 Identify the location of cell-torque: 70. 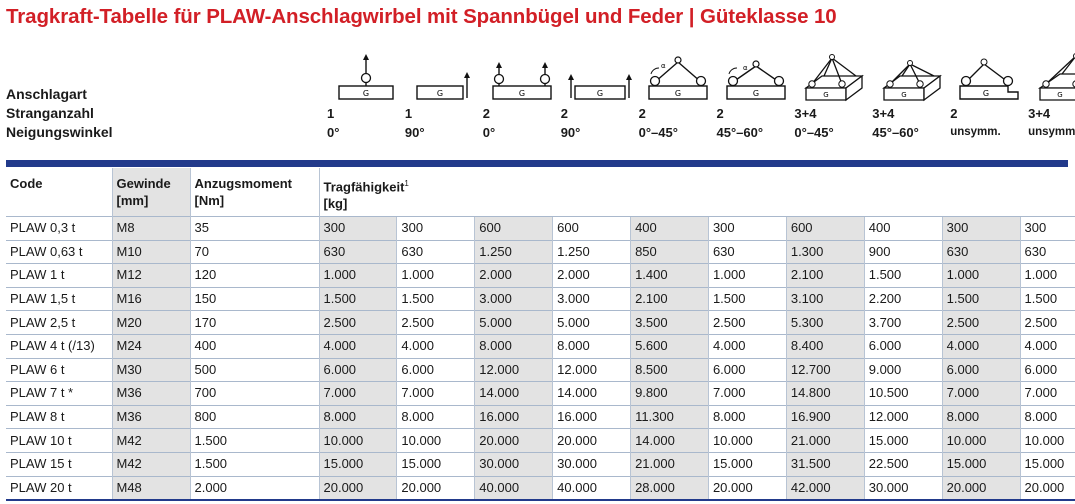
(254, 251).